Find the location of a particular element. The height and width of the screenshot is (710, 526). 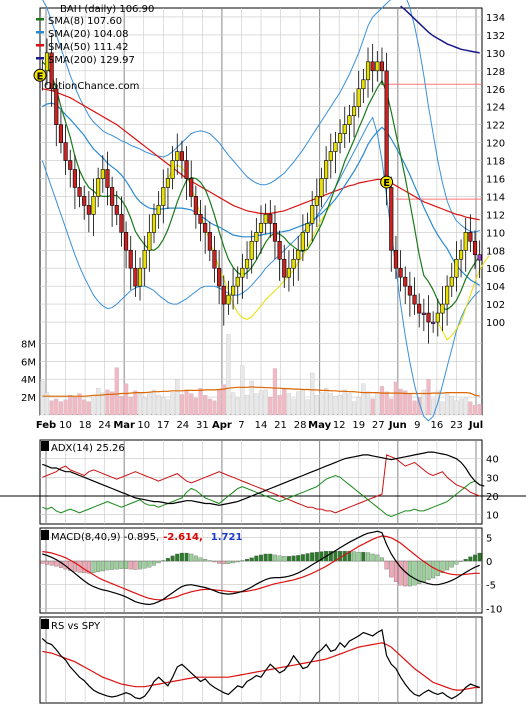

x-tick-label: Jun is located at coordinates (397, 425).